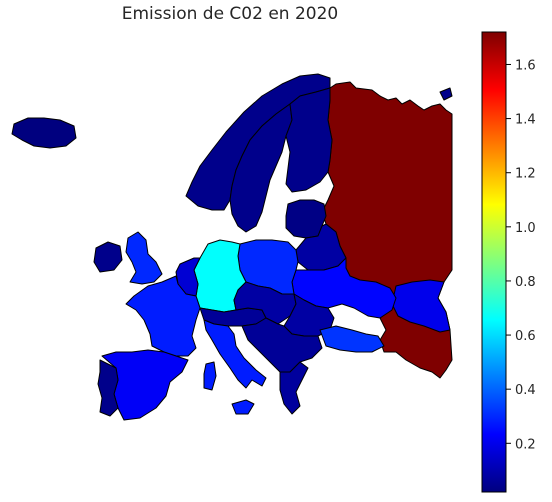 The image size is (552, 502). I want to click on map-title: Emission de C02 en 2020, so click(230, 14).